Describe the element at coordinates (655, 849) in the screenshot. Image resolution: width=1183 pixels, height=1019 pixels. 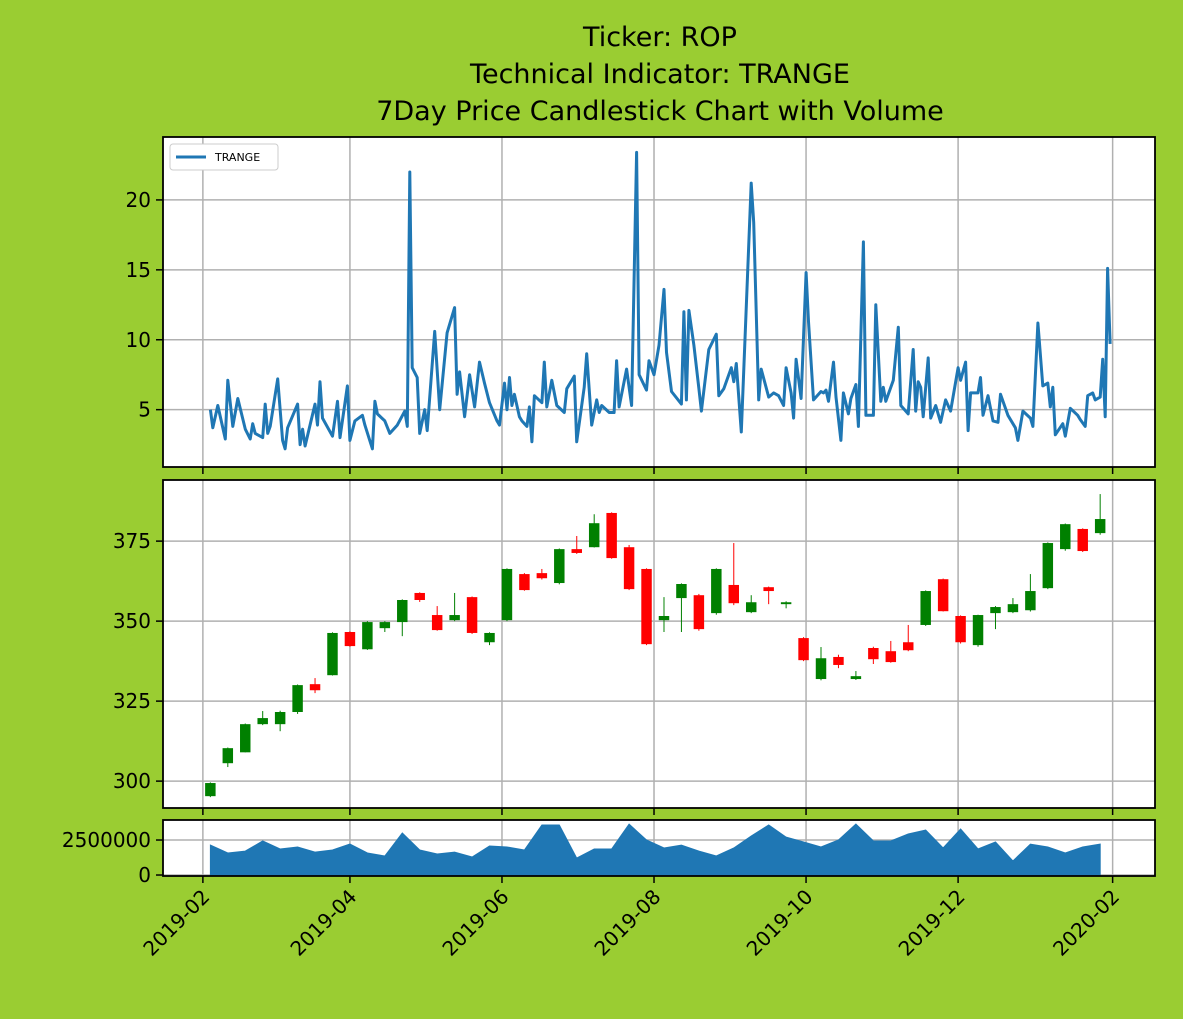
I see `area-series` at that location.